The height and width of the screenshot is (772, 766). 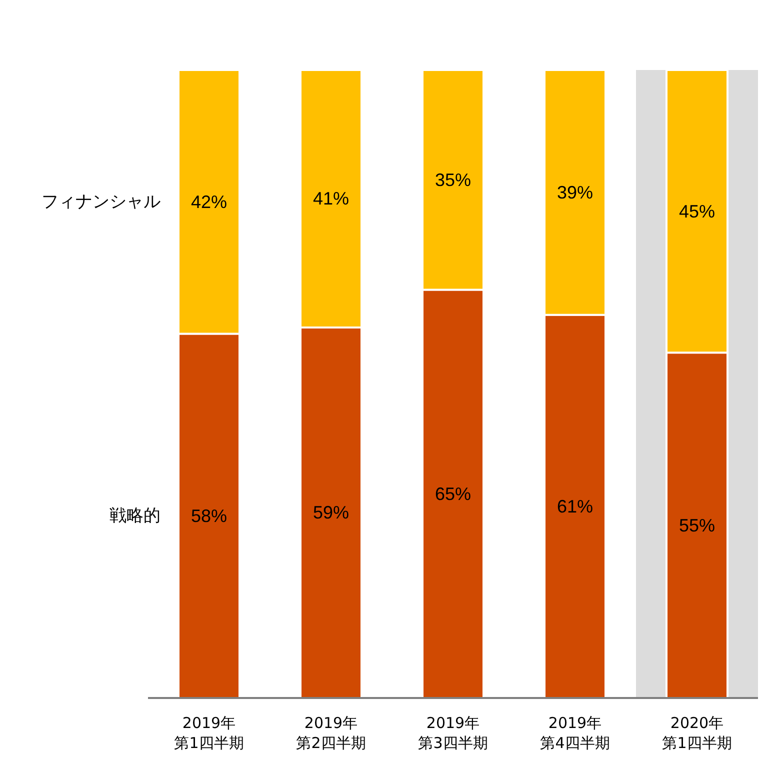 What do you see at coordinates (331, 733) in the screenshot?
I see `x-tick-label: 2019年第2四半期` at bounding box center [331, 733].